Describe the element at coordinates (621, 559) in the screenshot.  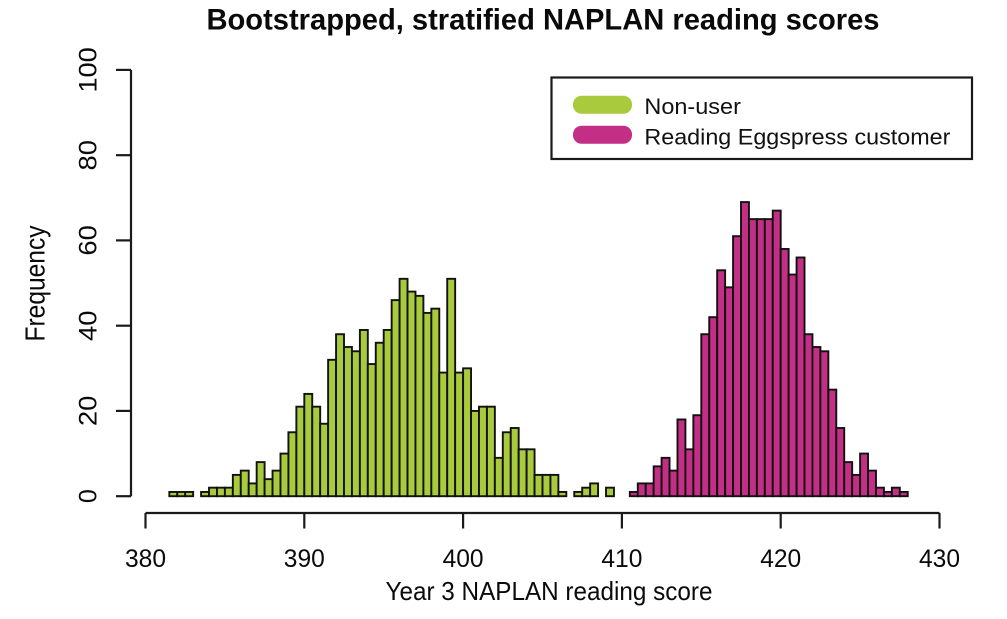
I see `svg-text: 410` at that location.